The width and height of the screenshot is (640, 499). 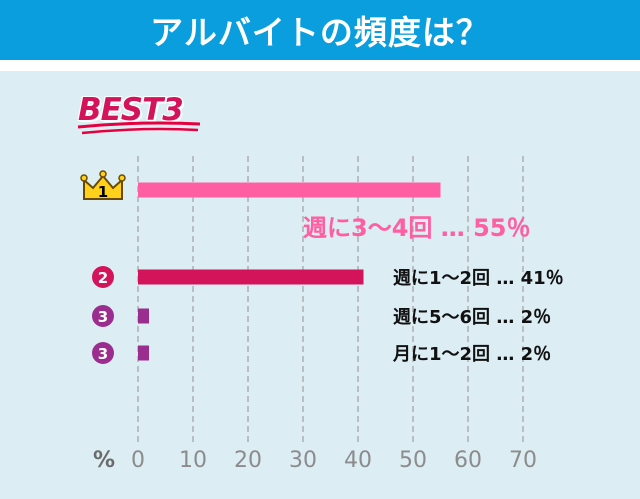 What do you see at coordinates (138, 460) in the screenshot?
I see `tick-label: 0` at bounding box center [138, 460].